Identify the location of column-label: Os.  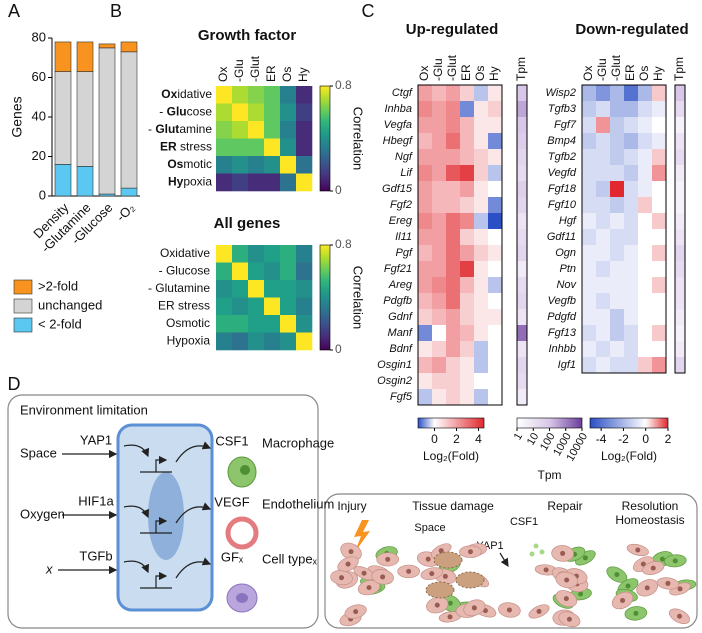
(480, 73).